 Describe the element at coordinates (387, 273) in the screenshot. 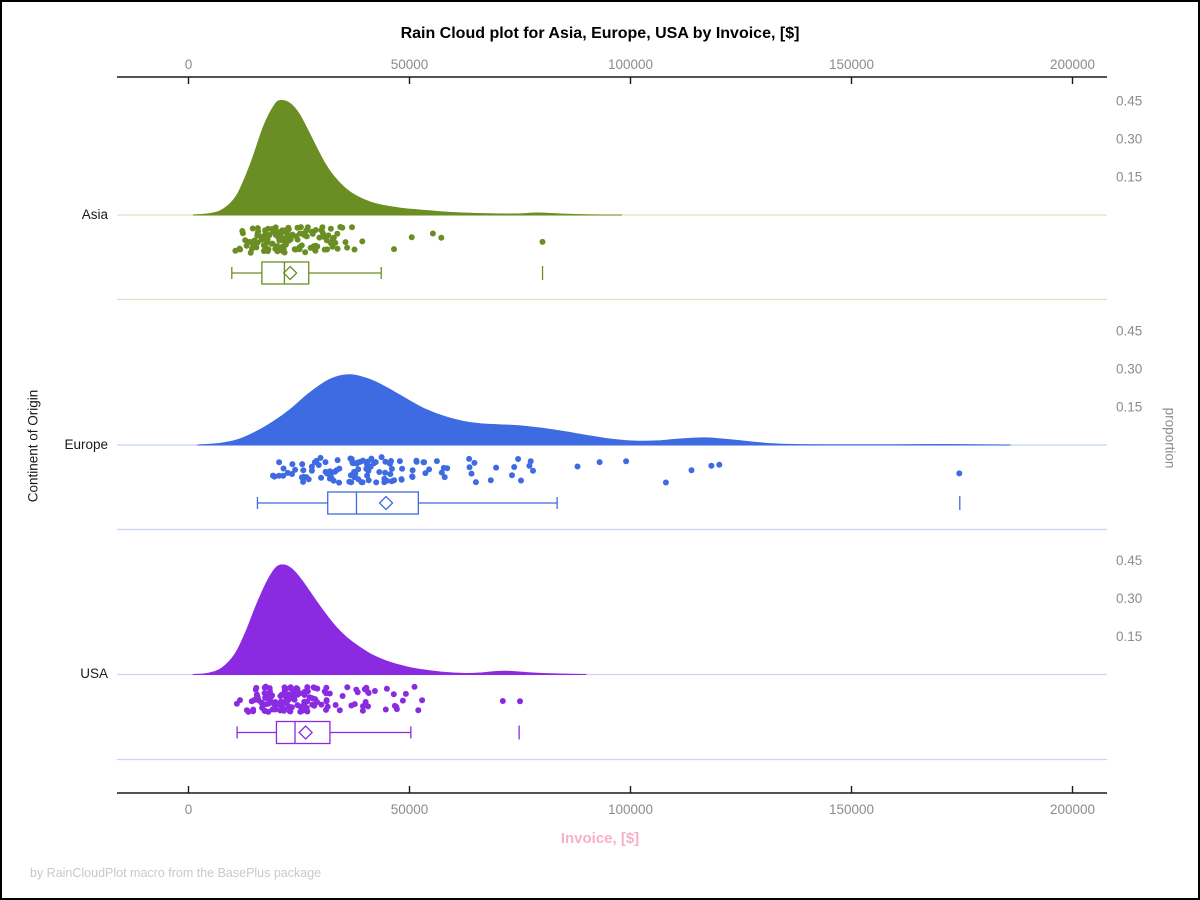

I see `box-plot-asia` at that location.